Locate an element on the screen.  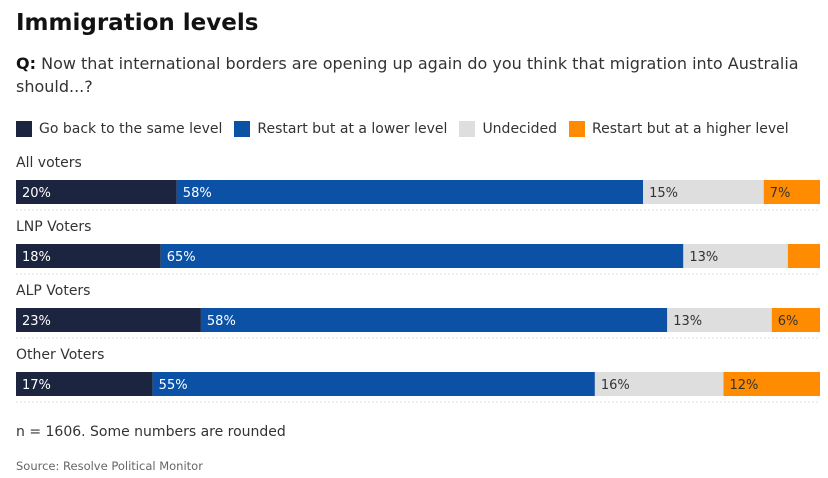
legend-item-4: Restart but at a higher level is located at coordinates (679, 129).